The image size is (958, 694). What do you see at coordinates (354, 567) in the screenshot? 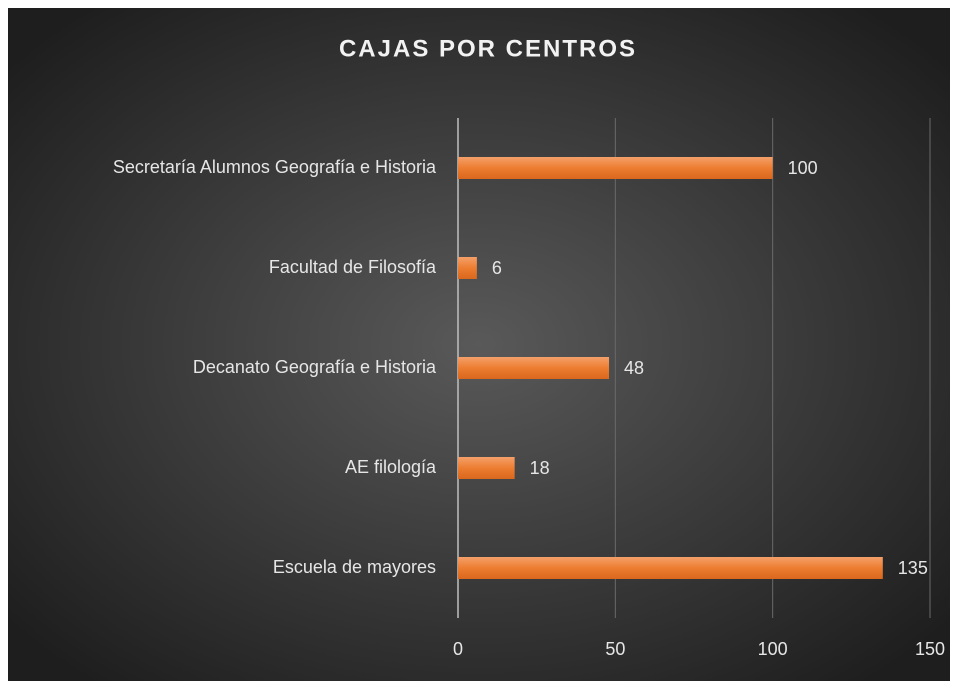
I see `y-tick-label: Escuela de mayores` at bounding box center [354, 567].